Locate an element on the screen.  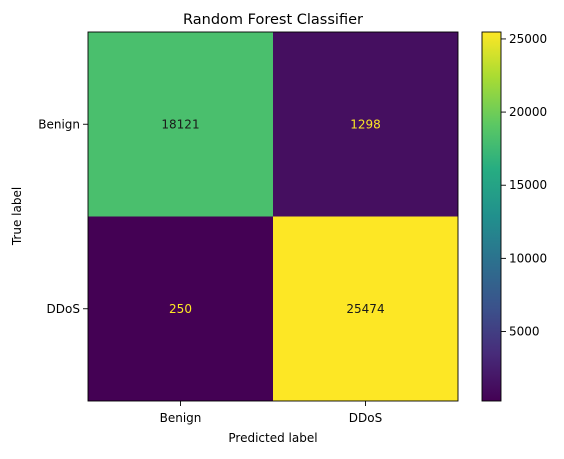
cell-value-label: 25474 is located at coordinates (365, 309).